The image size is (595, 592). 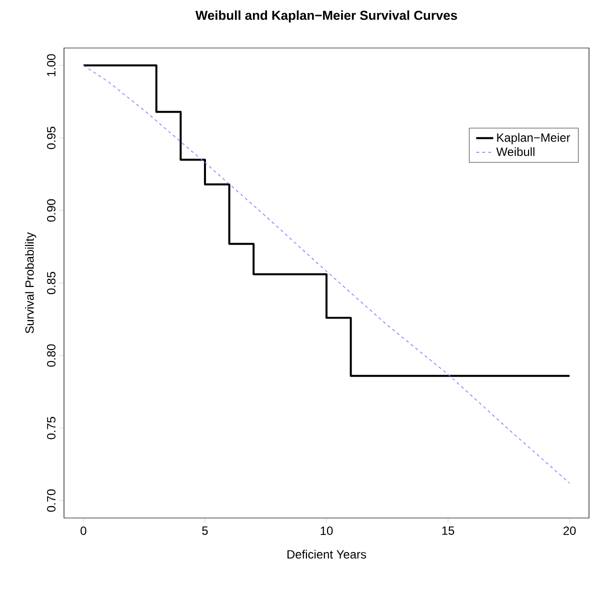 I want to click on x-tick-label: 5, so click(x=205, y=530).